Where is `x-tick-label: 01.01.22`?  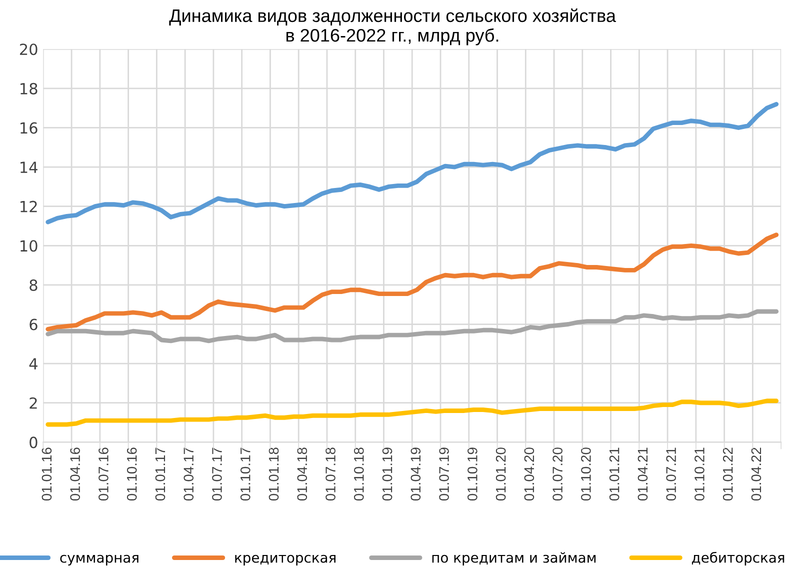
x-tick-label: 01.01.22 is located at coordinates (727, 474).